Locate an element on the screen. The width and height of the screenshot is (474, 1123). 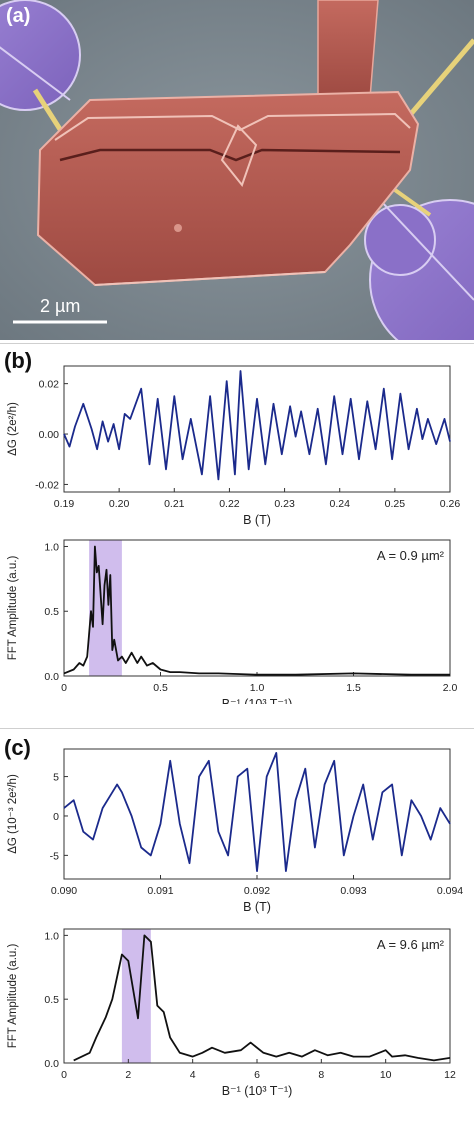
x-tick-label: 0.24 is located at coordinates (339, 504).